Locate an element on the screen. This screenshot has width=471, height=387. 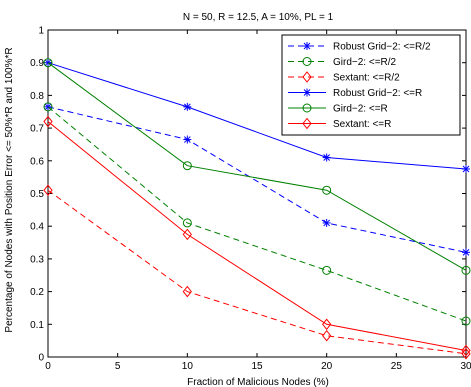
y-tick-label: 0.4 is located at coordinates (37, 227).